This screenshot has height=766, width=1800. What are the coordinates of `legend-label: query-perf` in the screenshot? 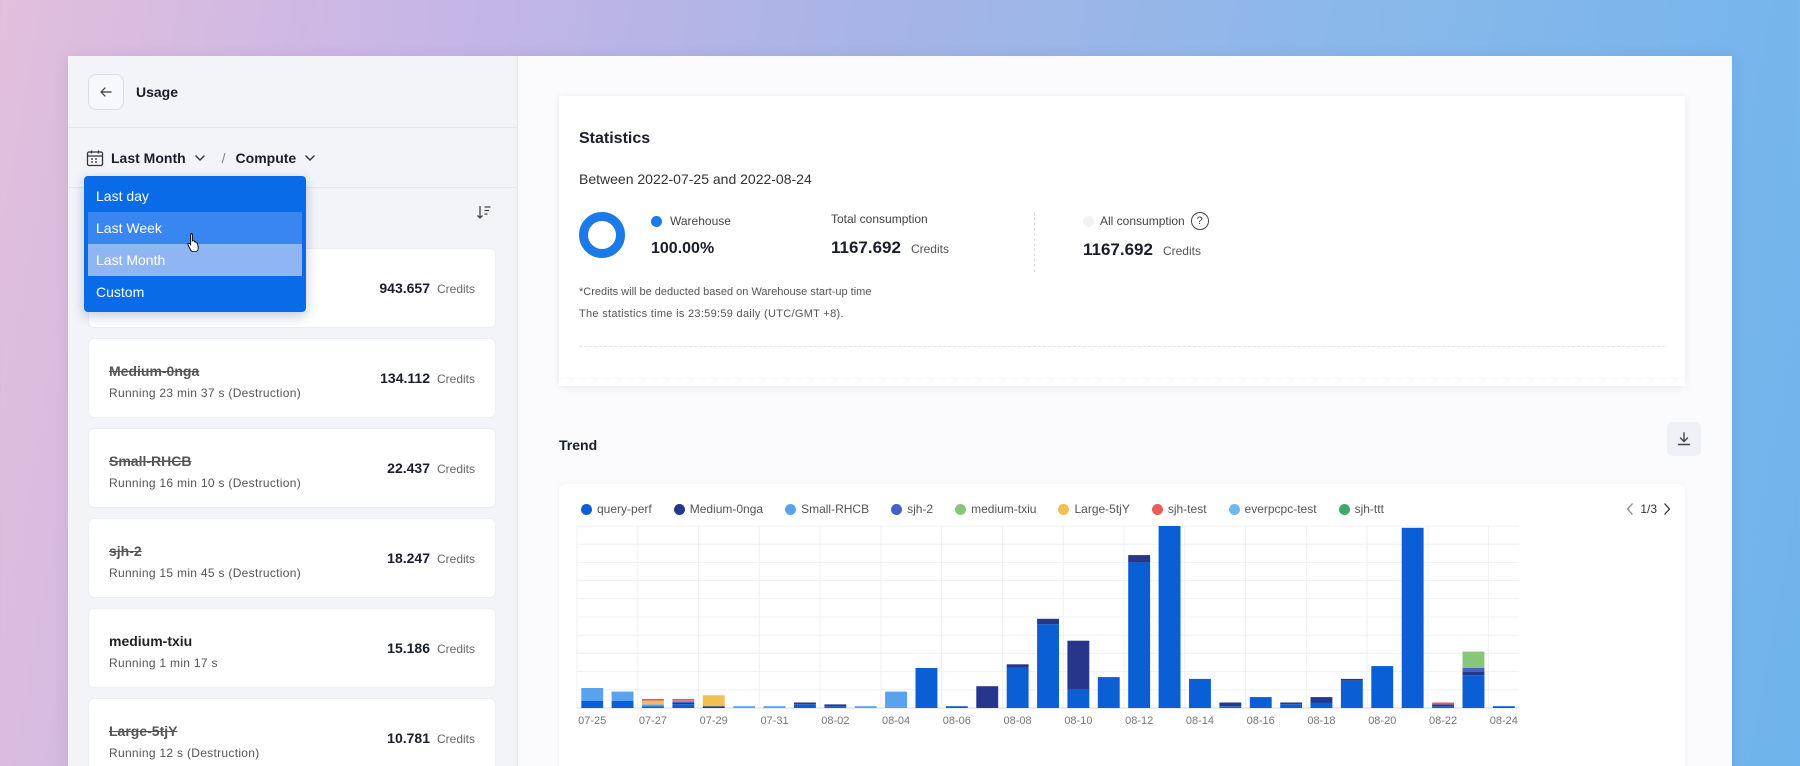 It's located at (624, 509).